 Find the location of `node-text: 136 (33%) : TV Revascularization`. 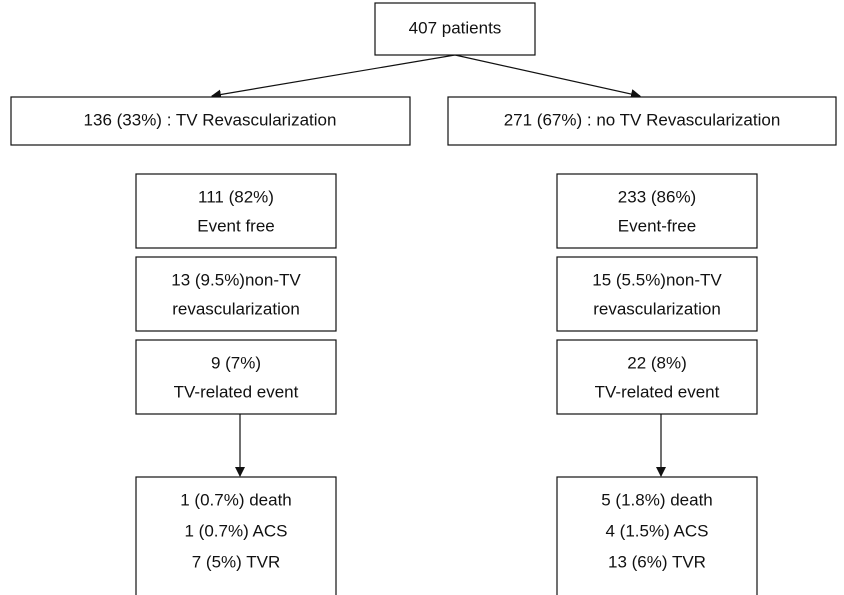

node-text: 136 (33%) : TV Revascularization is located at coordinates (210, 119).